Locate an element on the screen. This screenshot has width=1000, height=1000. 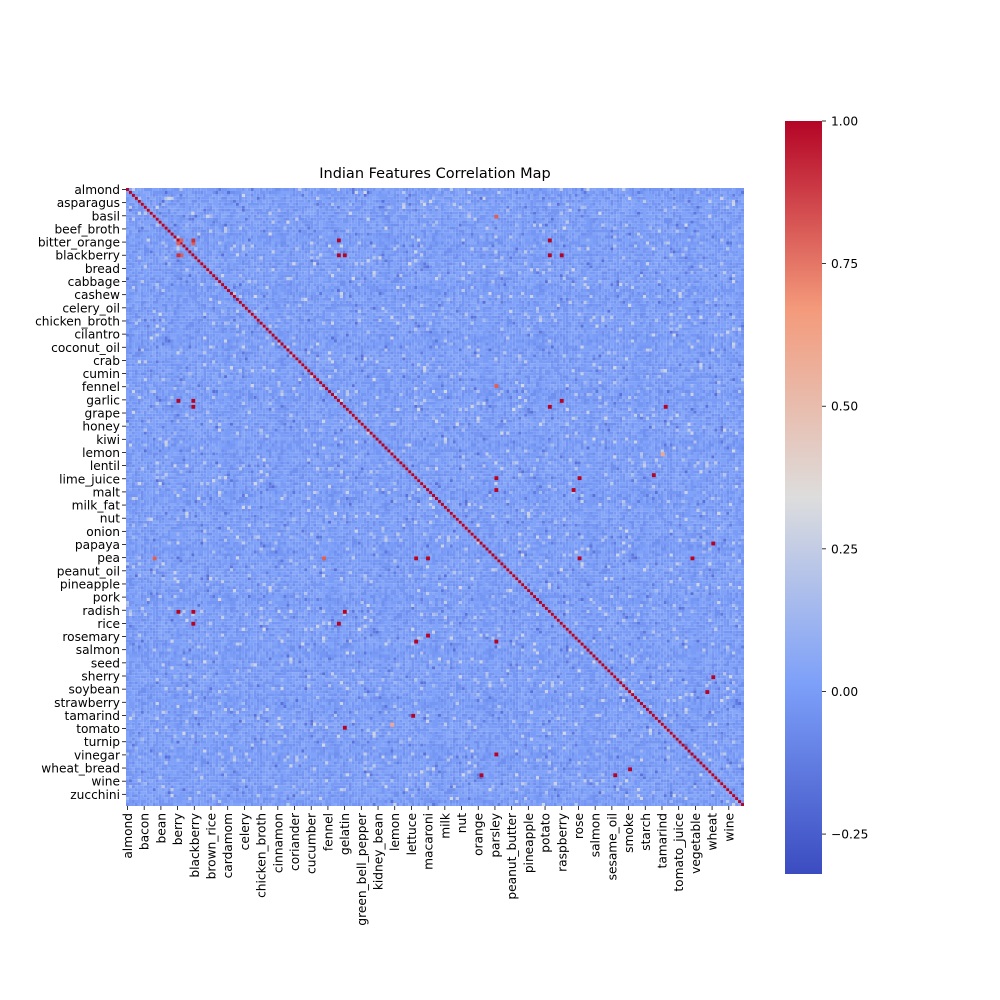
y-tick-label: bread is located at coordinates (102, 269).